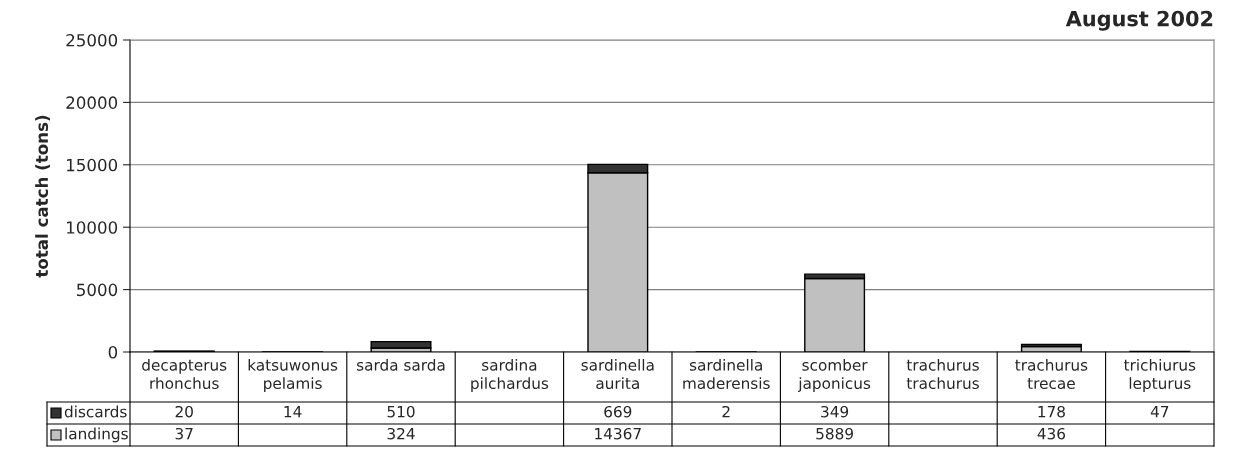 The image size is (1244, 468). I want to click on data-label: 510, so click(401, 411).